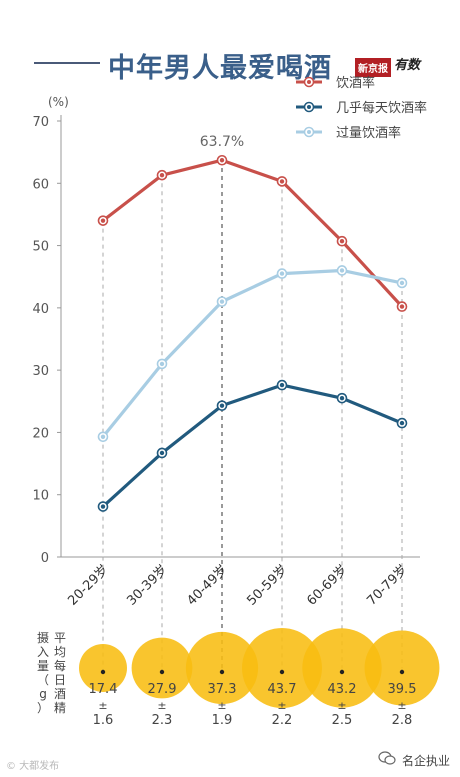 This screenshot has height=777, width=460. Describe the element at coordinates (67, 63) in the screenshot. I see `title-rule` at that location.